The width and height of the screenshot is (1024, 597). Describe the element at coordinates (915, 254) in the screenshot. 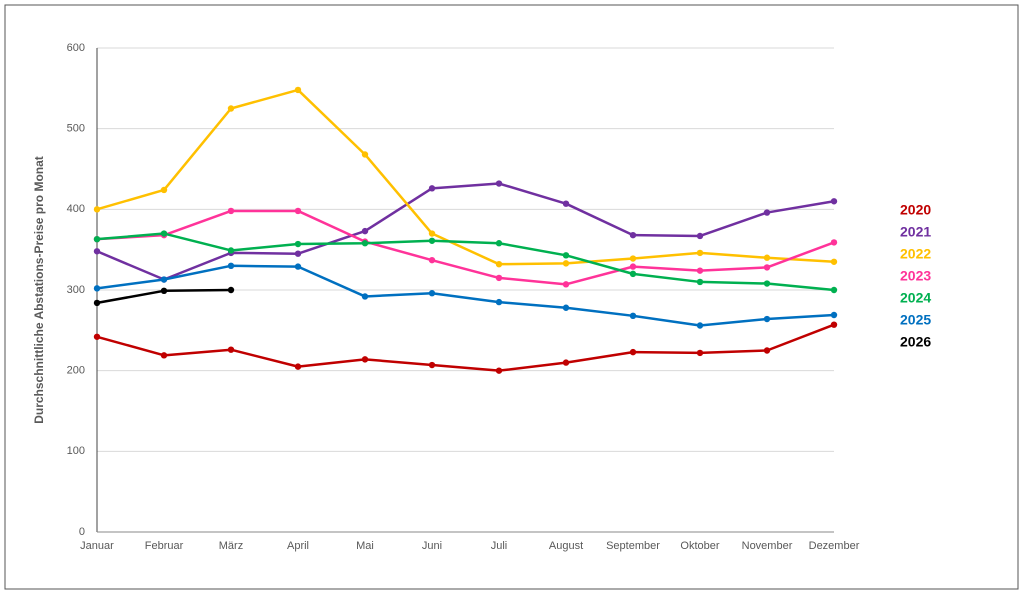

I see `legend-label: 2022` at that location.